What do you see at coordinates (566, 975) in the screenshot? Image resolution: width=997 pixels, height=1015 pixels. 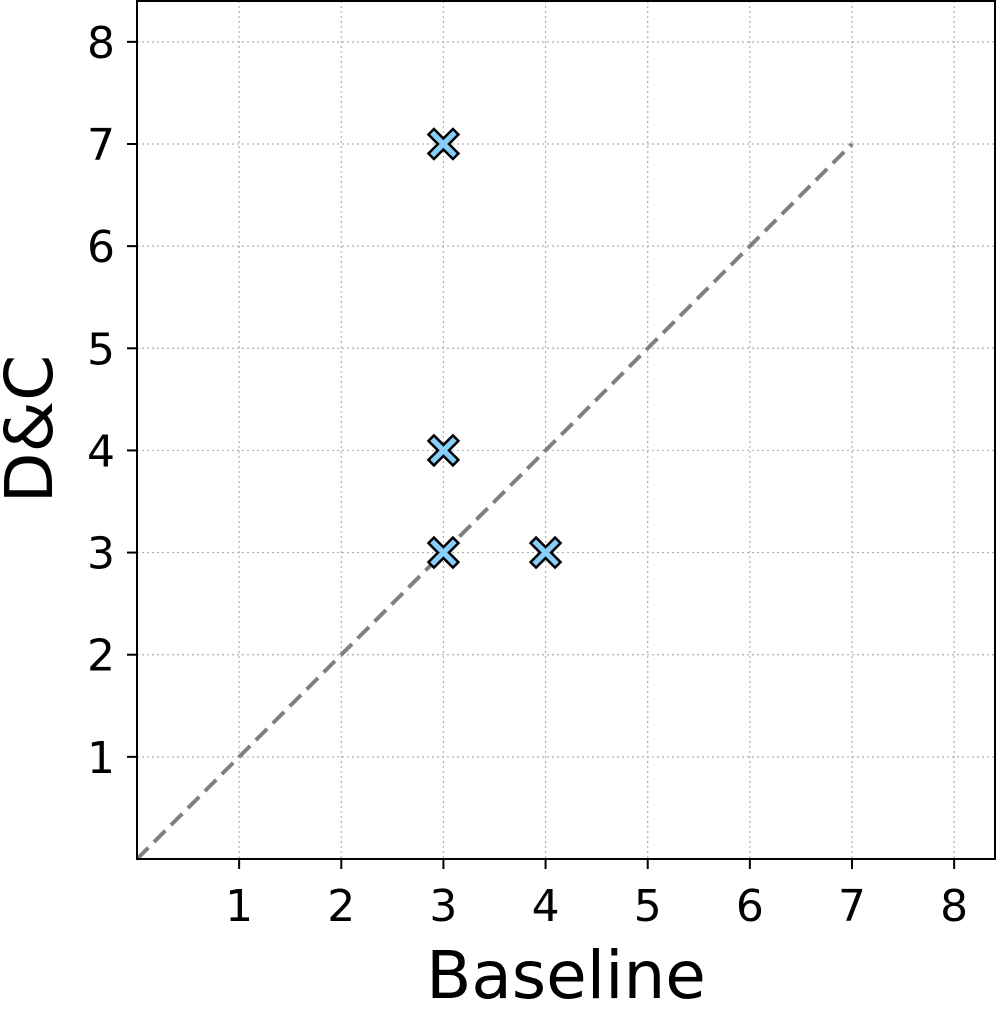 I see `x-axis-label: Baseline` at bounding box center [566, 975].